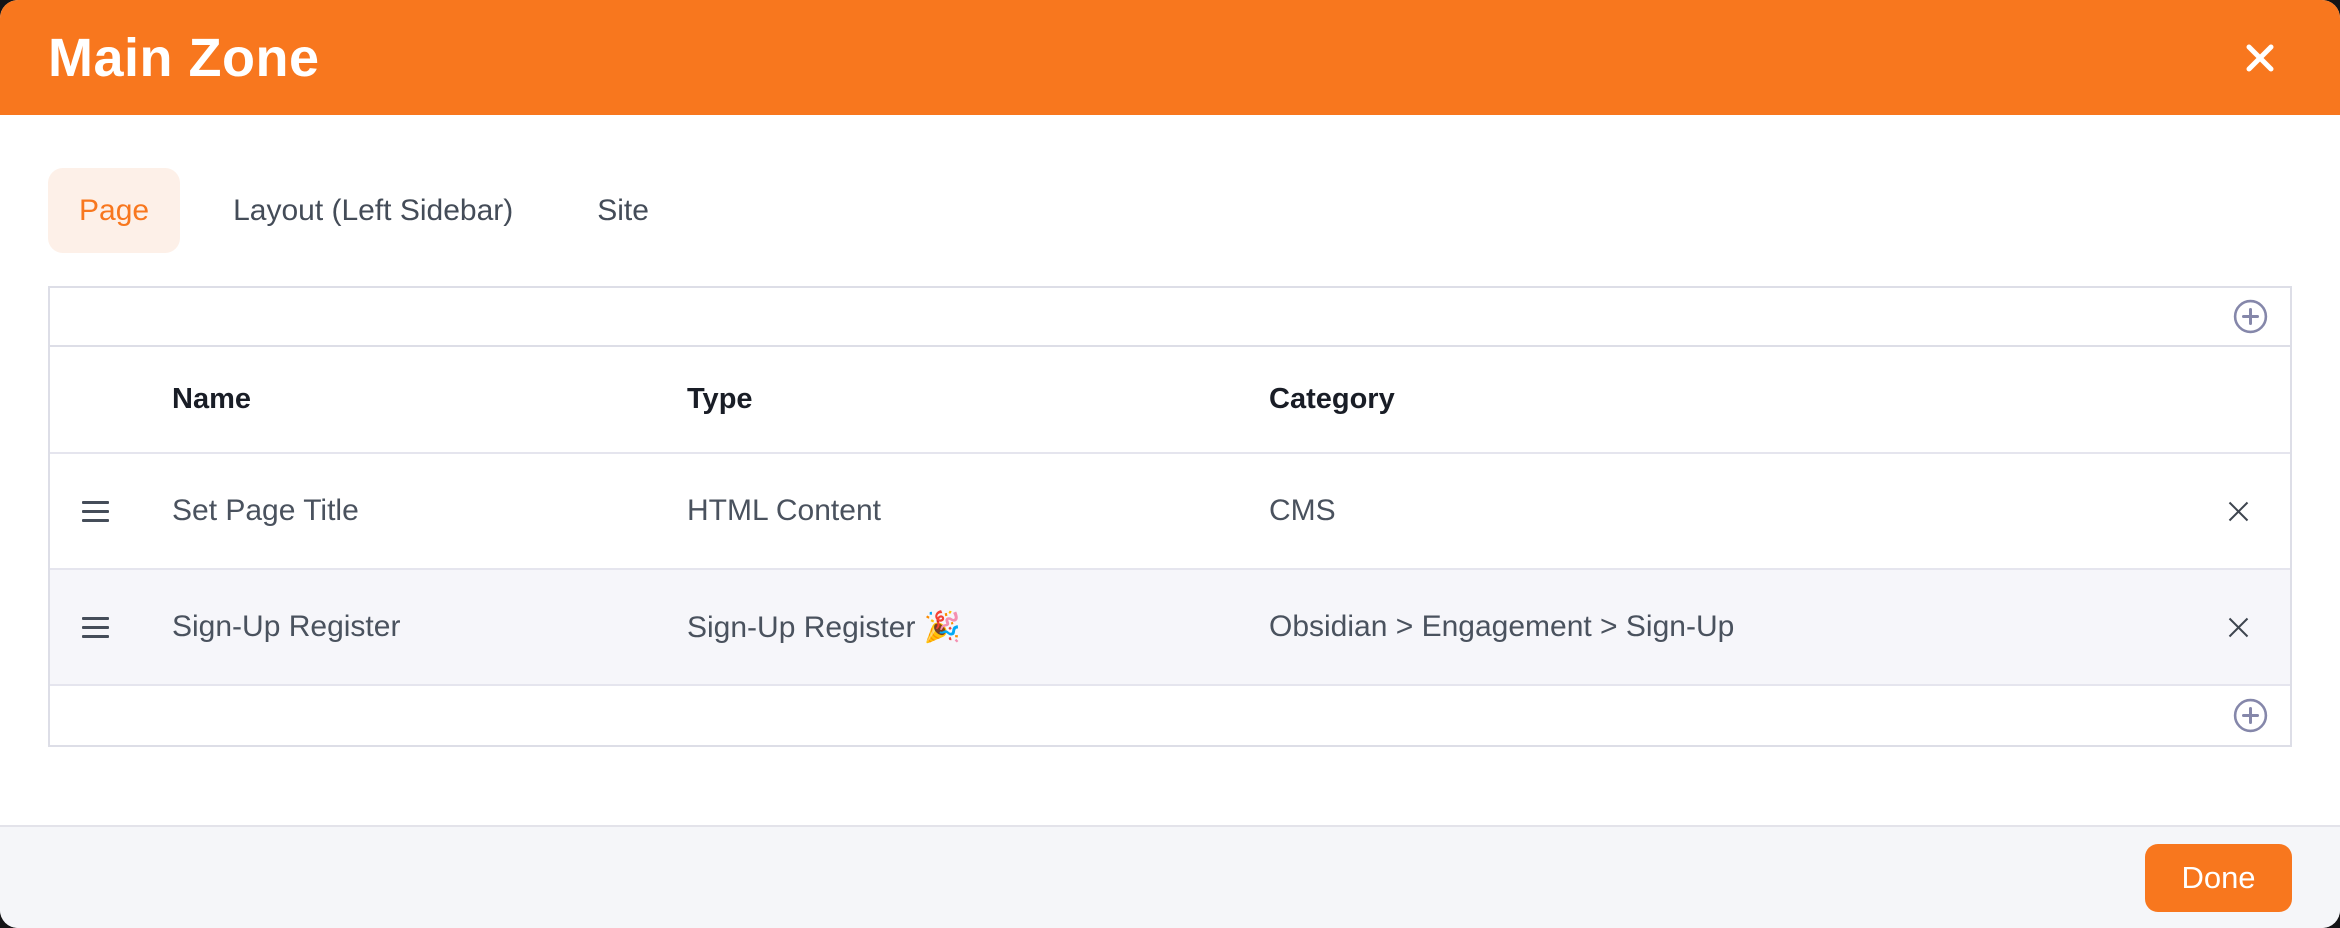  Describe the element at coordinates (2218, 877) in the screenshot. I see `done-button: Done` at that location.